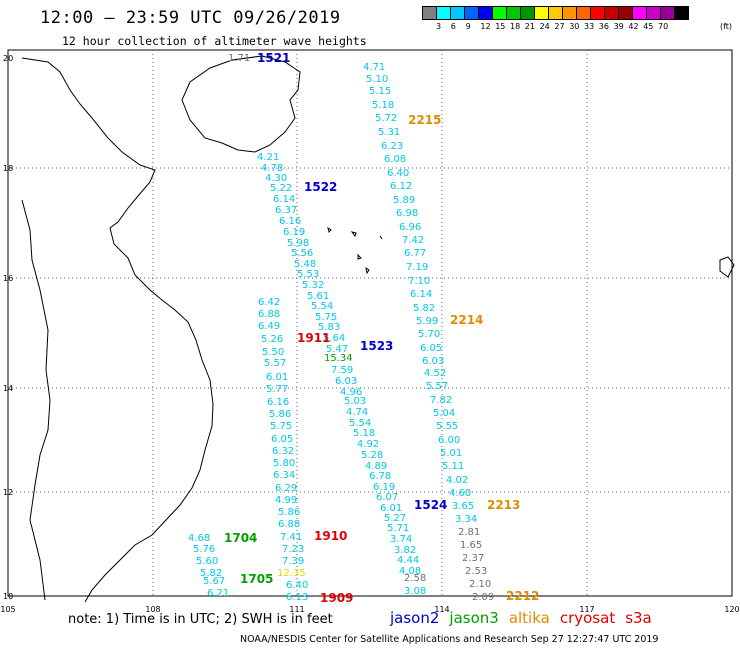 The image size is (740, 650). I want to click on wave-height-value: 5.28, so click(372, 455).